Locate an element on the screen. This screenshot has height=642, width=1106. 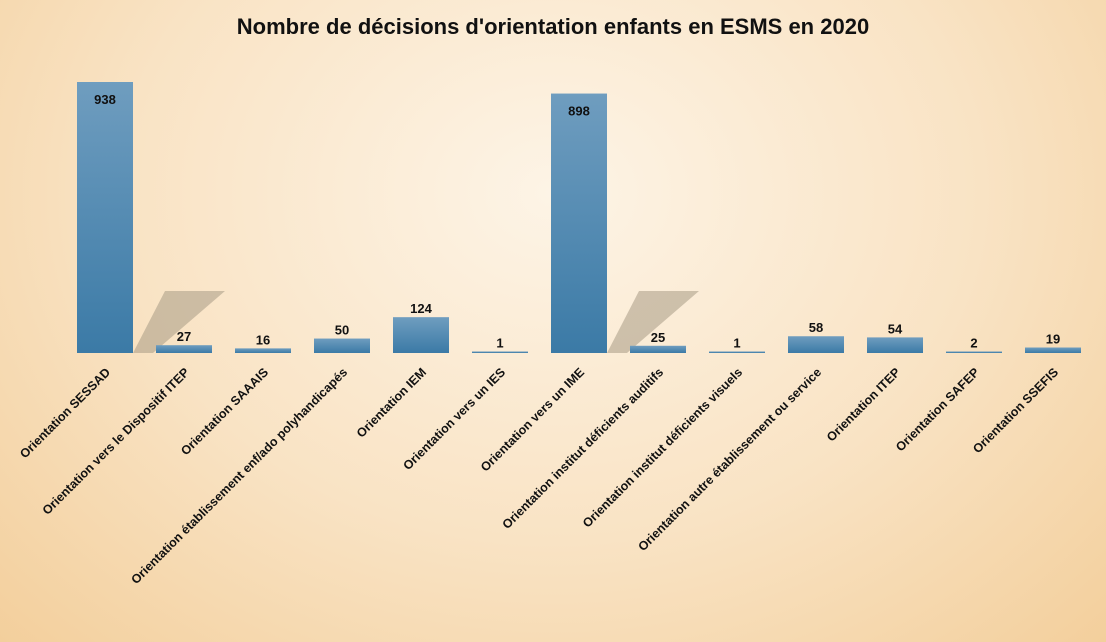
value-label-10: 54 is located at coordinates (895, 328).